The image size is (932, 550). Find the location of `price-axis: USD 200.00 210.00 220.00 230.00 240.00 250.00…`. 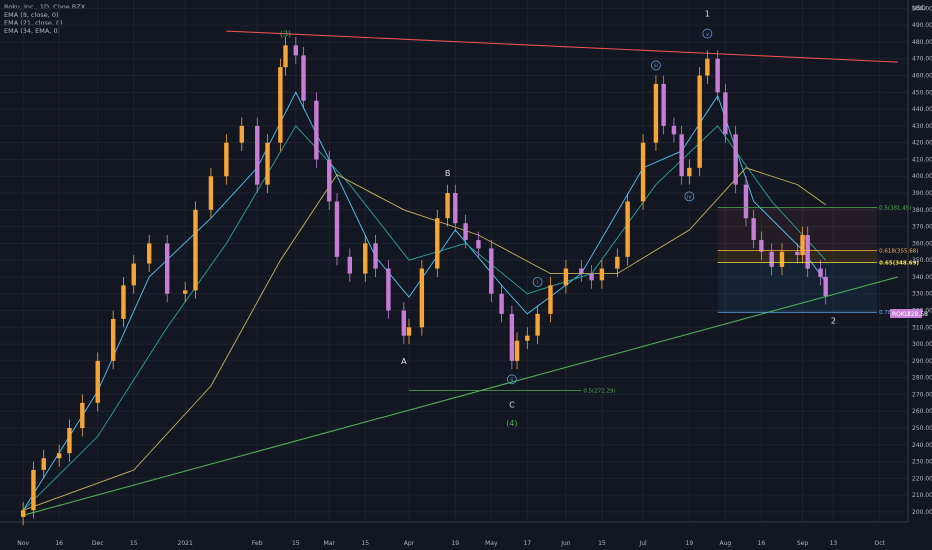

price-axis: USD 200.00 210.00 220.00 230.00 240.00 250.00… is located at coordinates (922, 260).